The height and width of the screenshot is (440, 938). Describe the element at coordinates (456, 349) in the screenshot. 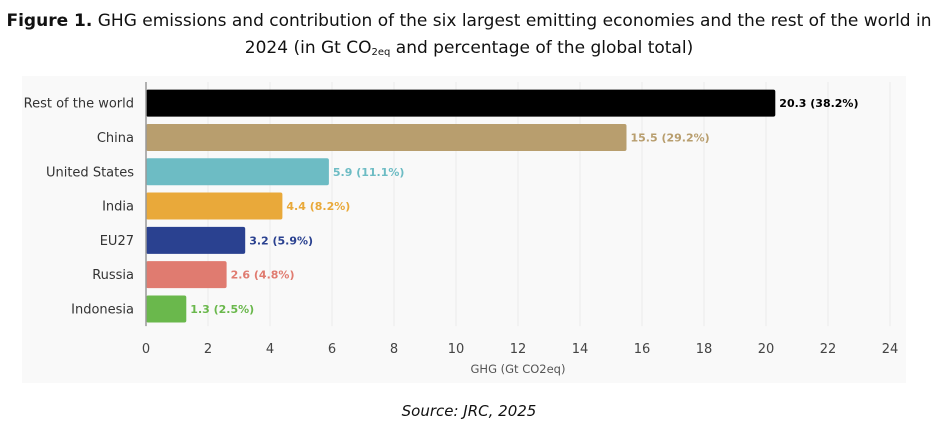

I see `x-tick-label: 10` at that location.